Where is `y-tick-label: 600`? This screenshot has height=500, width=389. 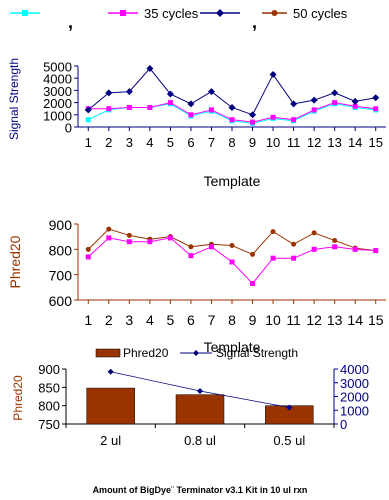
y-tick-label: 600 is located at coordinates (61, 301).